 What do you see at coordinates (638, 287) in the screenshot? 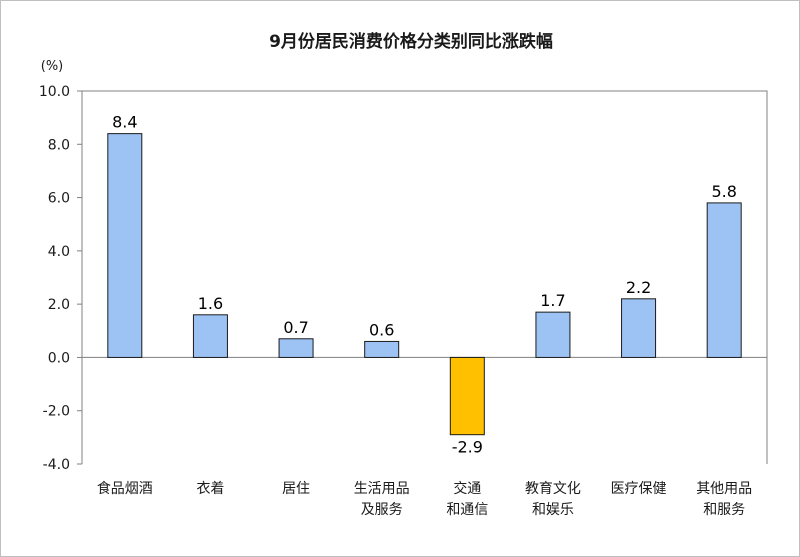
I see `data-label: 2.2` at bounding box center [638, 287].